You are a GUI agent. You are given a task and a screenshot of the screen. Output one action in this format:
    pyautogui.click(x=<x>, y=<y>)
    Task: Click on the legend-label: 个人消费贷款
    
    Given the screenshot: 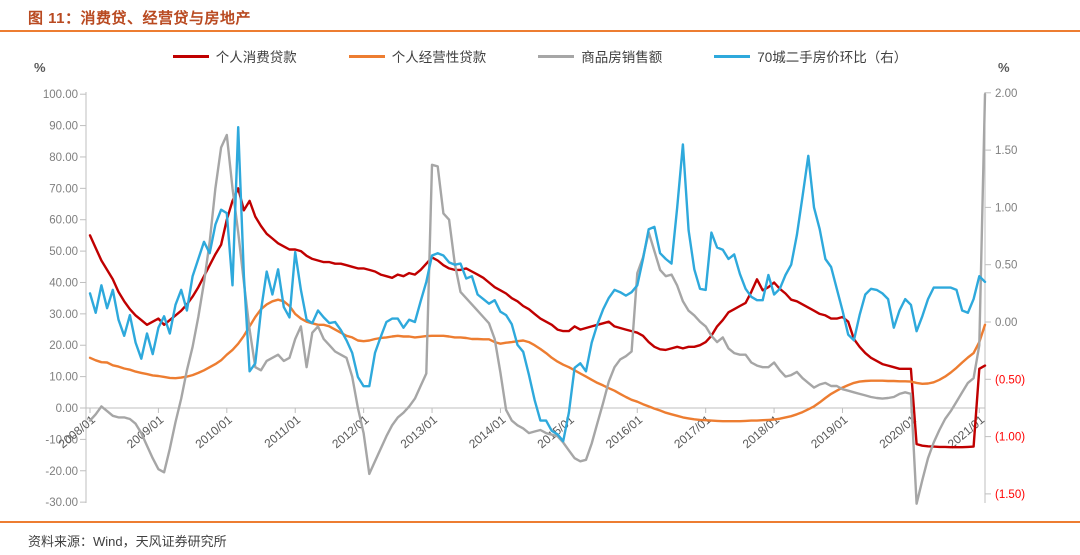 What is the action you would take?
    pyautogui.click(x=256, y=57)
    